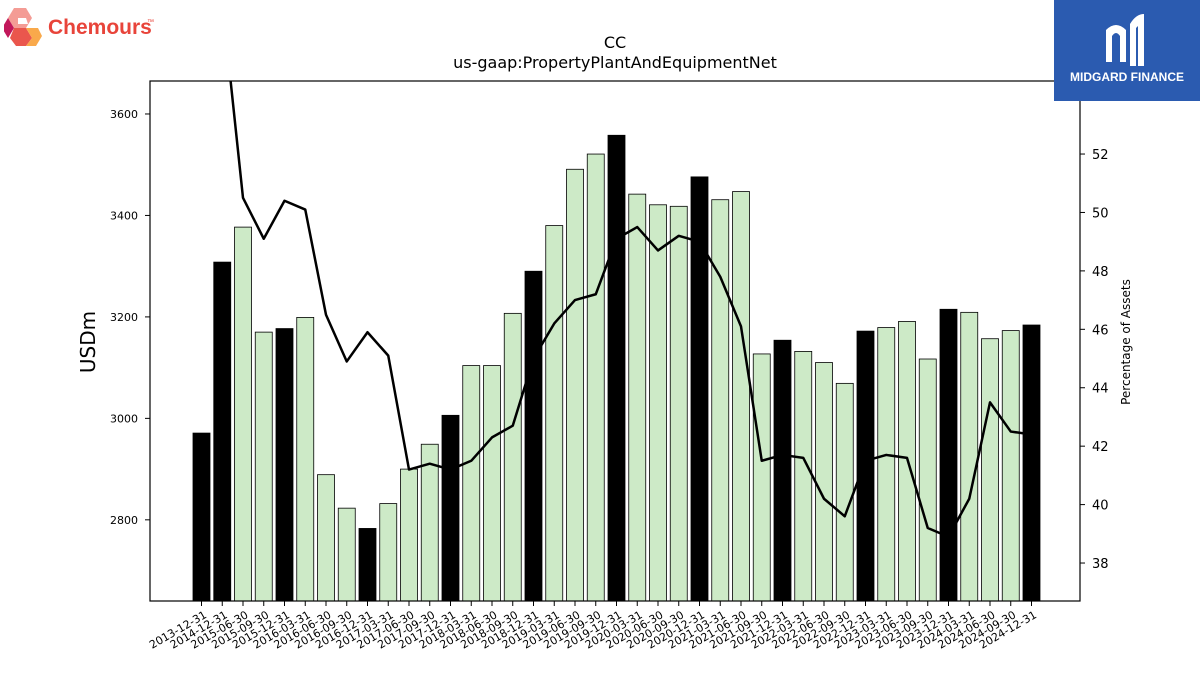  What do you see at coordinates (124, 317) in the screenshot?
I see `y-tick-label: 3200` at bounding box center [124, 317].